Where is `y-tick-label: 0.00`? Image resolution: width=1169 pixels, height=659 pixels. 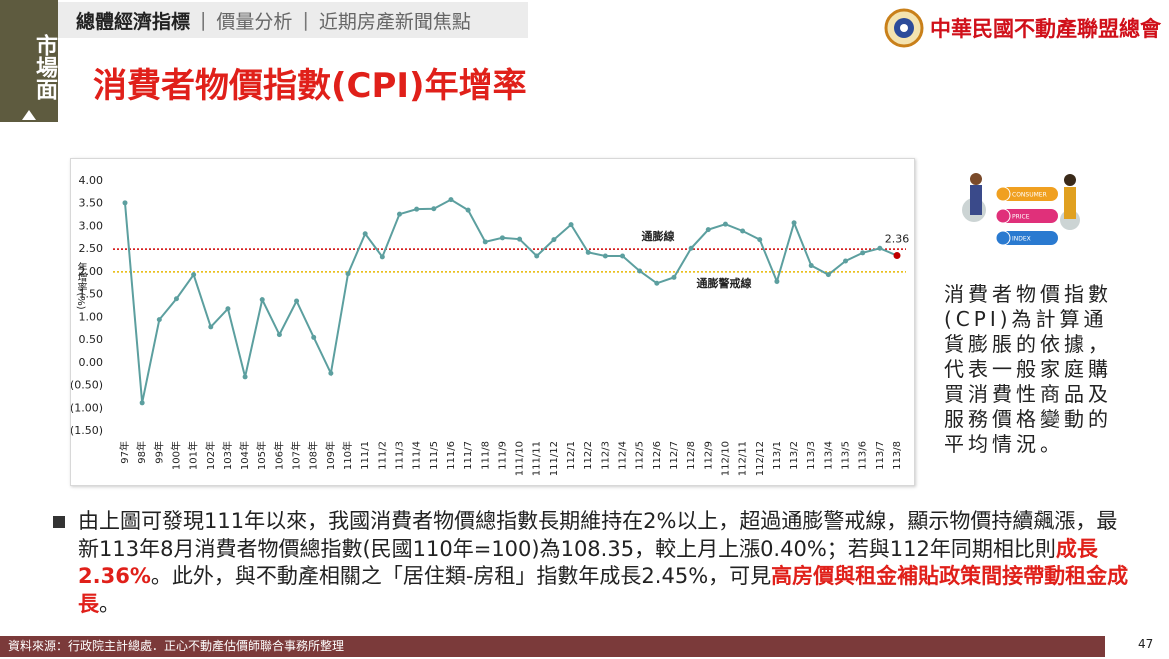 y-tick-label: 0.00 is located at coordinates (91, 362).